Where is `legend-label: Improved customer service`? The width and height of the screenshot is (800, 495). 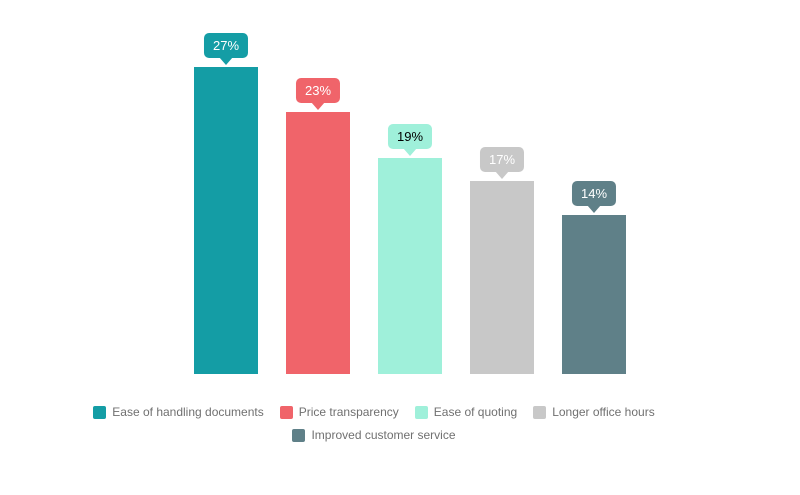 legend-label: Improved customer service is located at coordinates (383, 435).